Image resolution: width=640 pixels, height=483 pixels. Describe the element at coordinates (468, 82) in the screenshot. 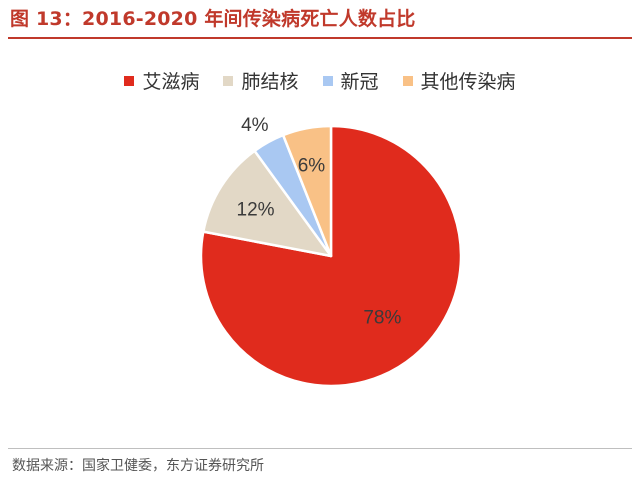

I see `legend-label-other: 其他传染病` at that location.